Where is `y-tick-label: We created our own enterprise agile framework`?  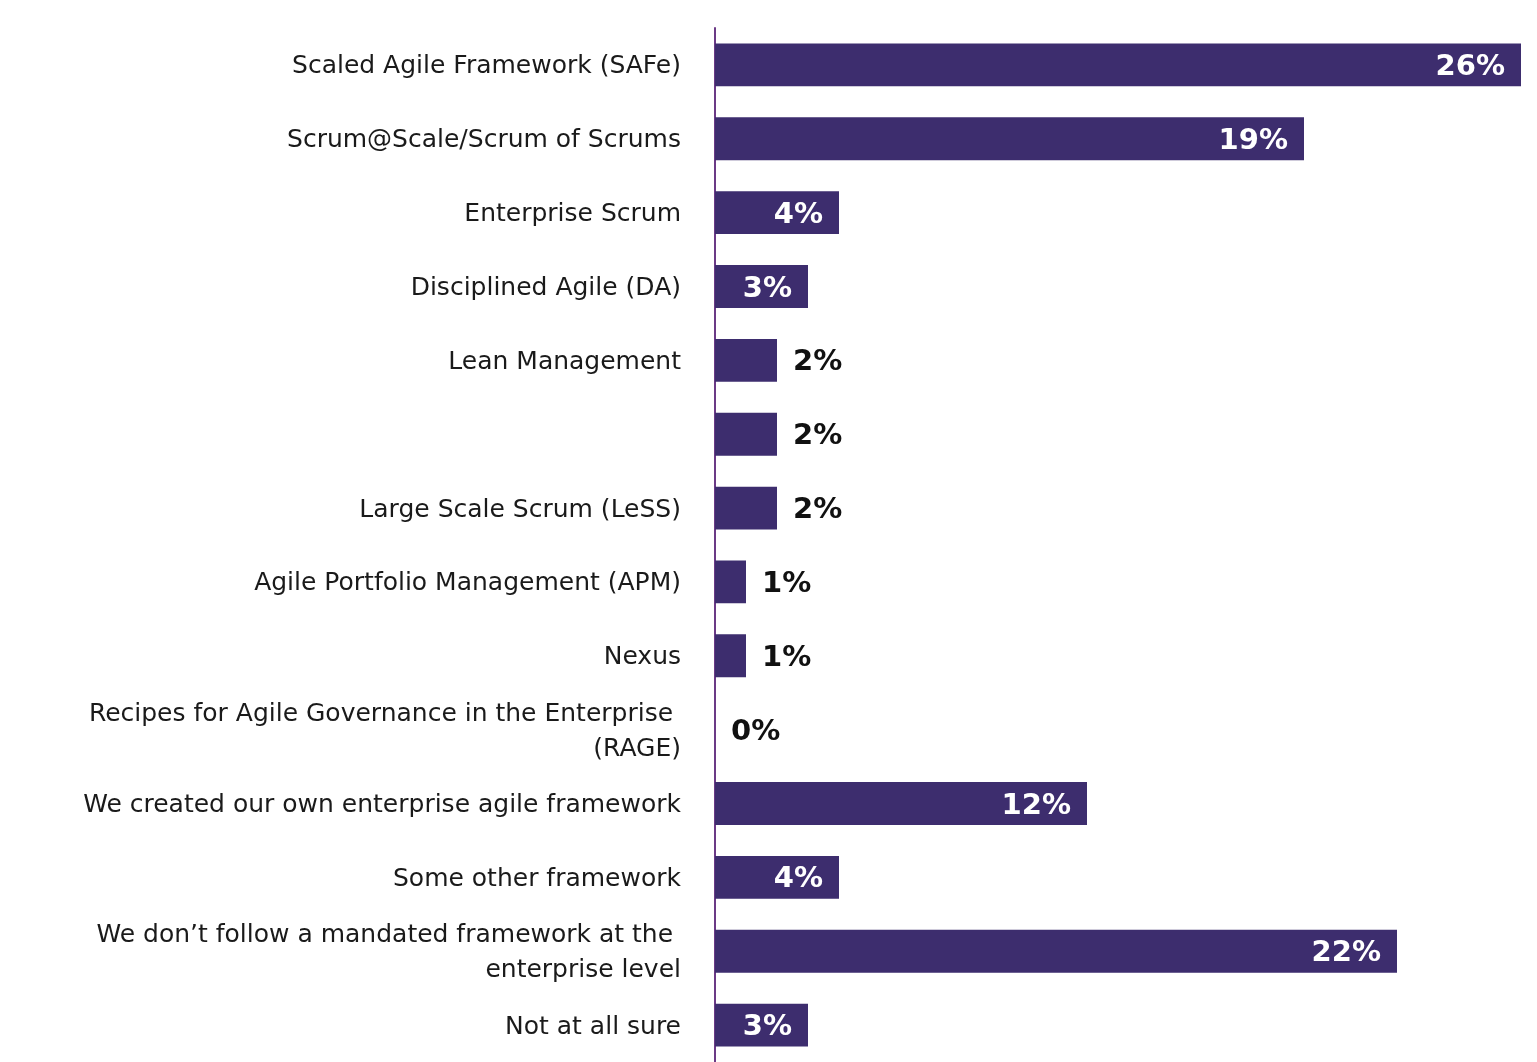
y-tick-label: We created our own enterprise agile framework is located at coordinates (382, 803).